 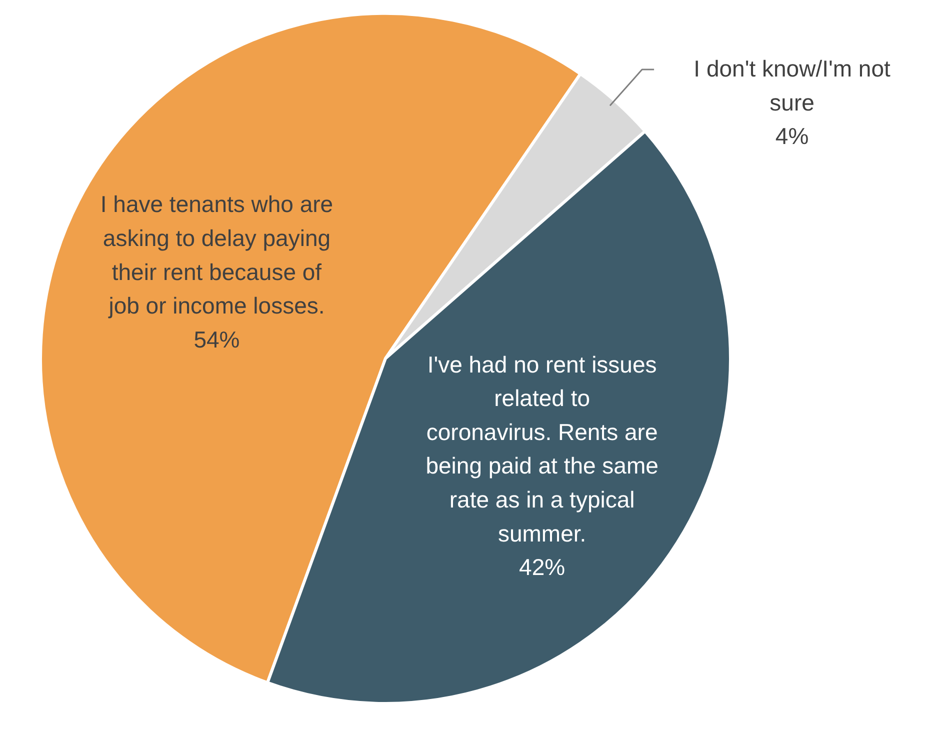 I want to click on data-label: 42%, so click(x=542, y=567).